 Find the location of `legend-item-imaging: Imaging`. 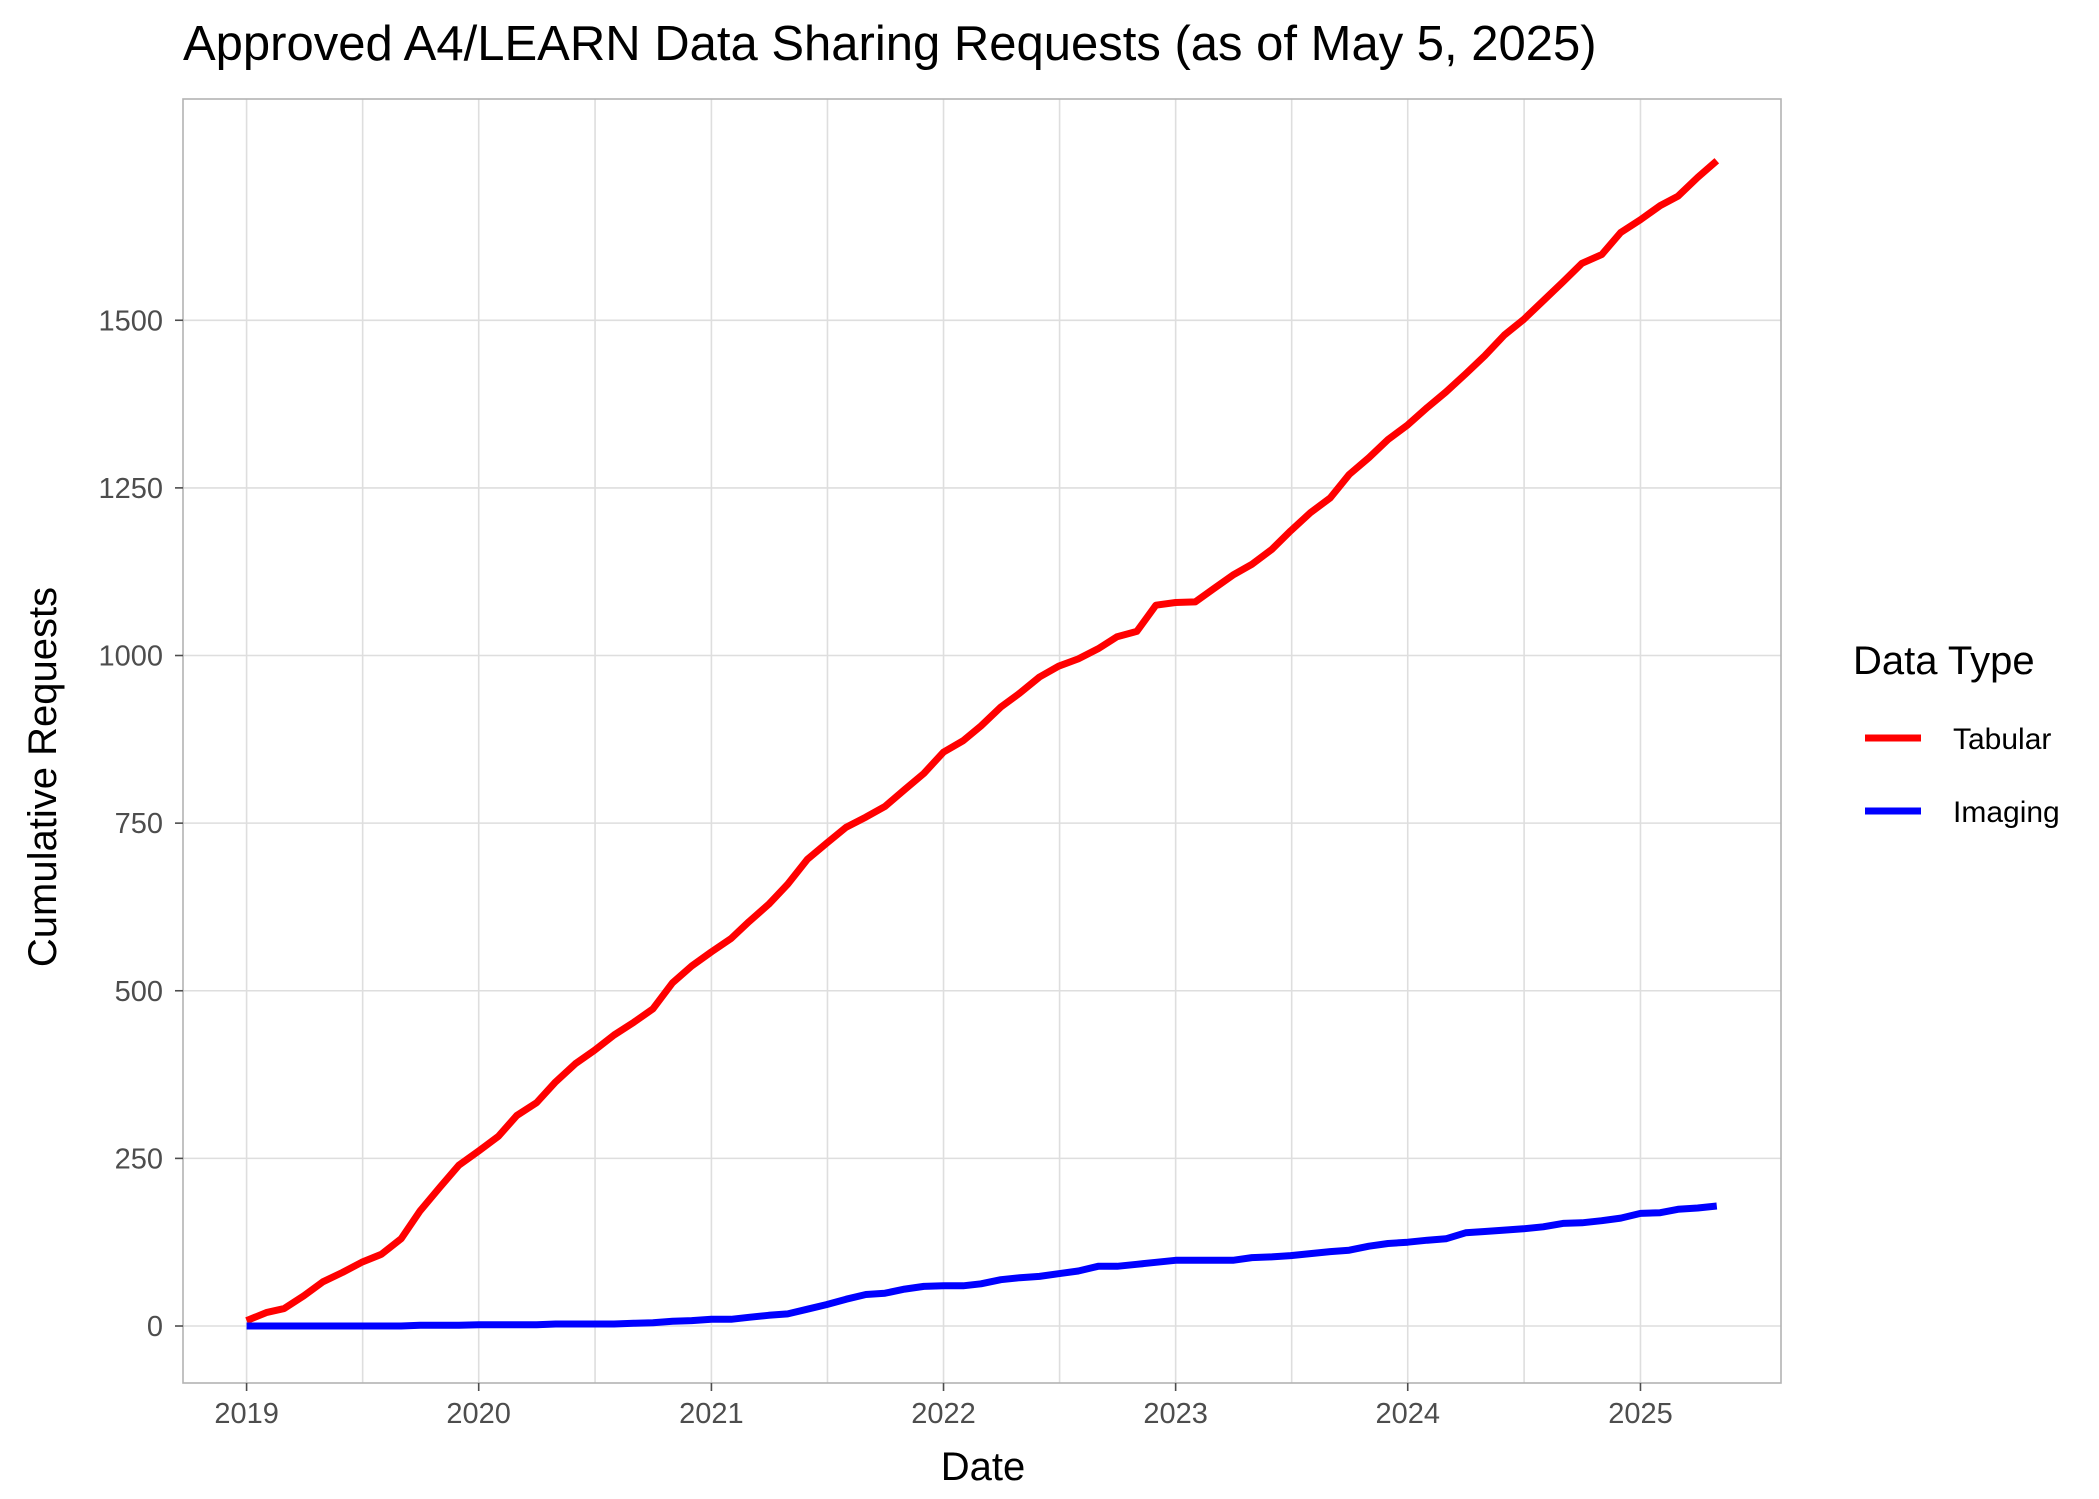

legend-item-imaging: Imaging is located at coordinates (1962, 812).